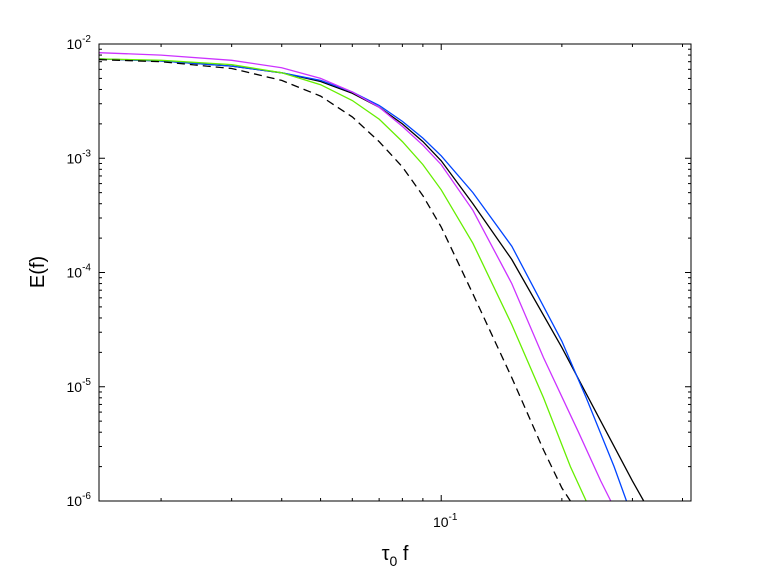  What do you see at coordinates (79, 386) in the screenshot?
I see `y-tick-label-2: 10⁻⁵` at bounding box center [79, 386].